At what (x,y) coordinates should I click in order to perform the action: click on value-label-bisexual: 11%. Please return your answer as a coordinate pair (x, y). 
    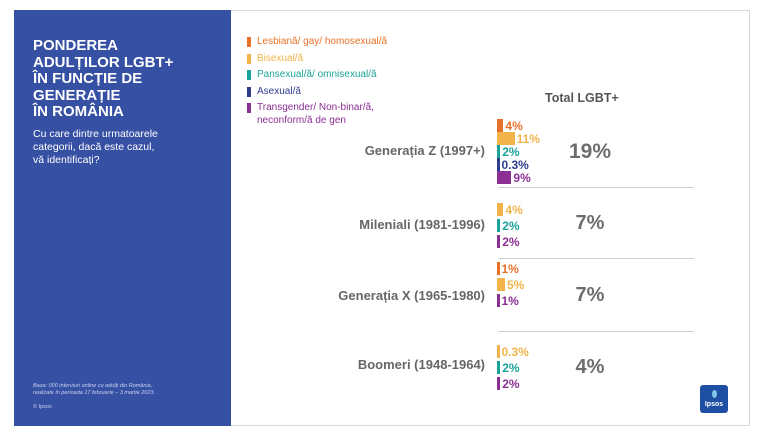
    Looking at the image, I should click on (528, 138).